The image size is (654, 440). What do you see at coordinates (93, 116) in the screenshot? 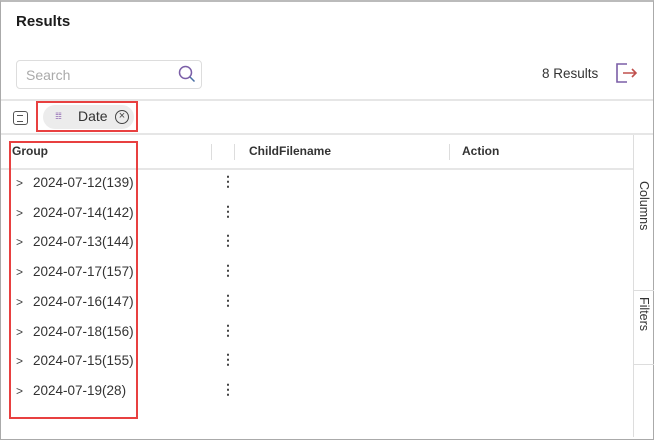
I see `chip-label: Date` at bounding box center [93, 116].